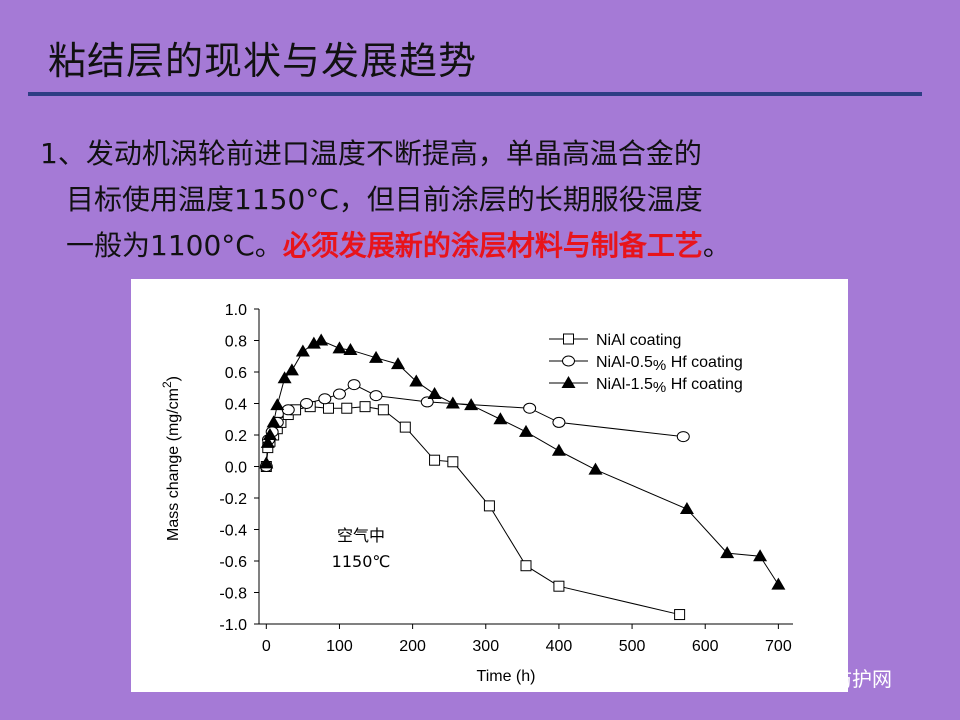  I want to click on x-axis-label: Time (h), so click(506, 676).